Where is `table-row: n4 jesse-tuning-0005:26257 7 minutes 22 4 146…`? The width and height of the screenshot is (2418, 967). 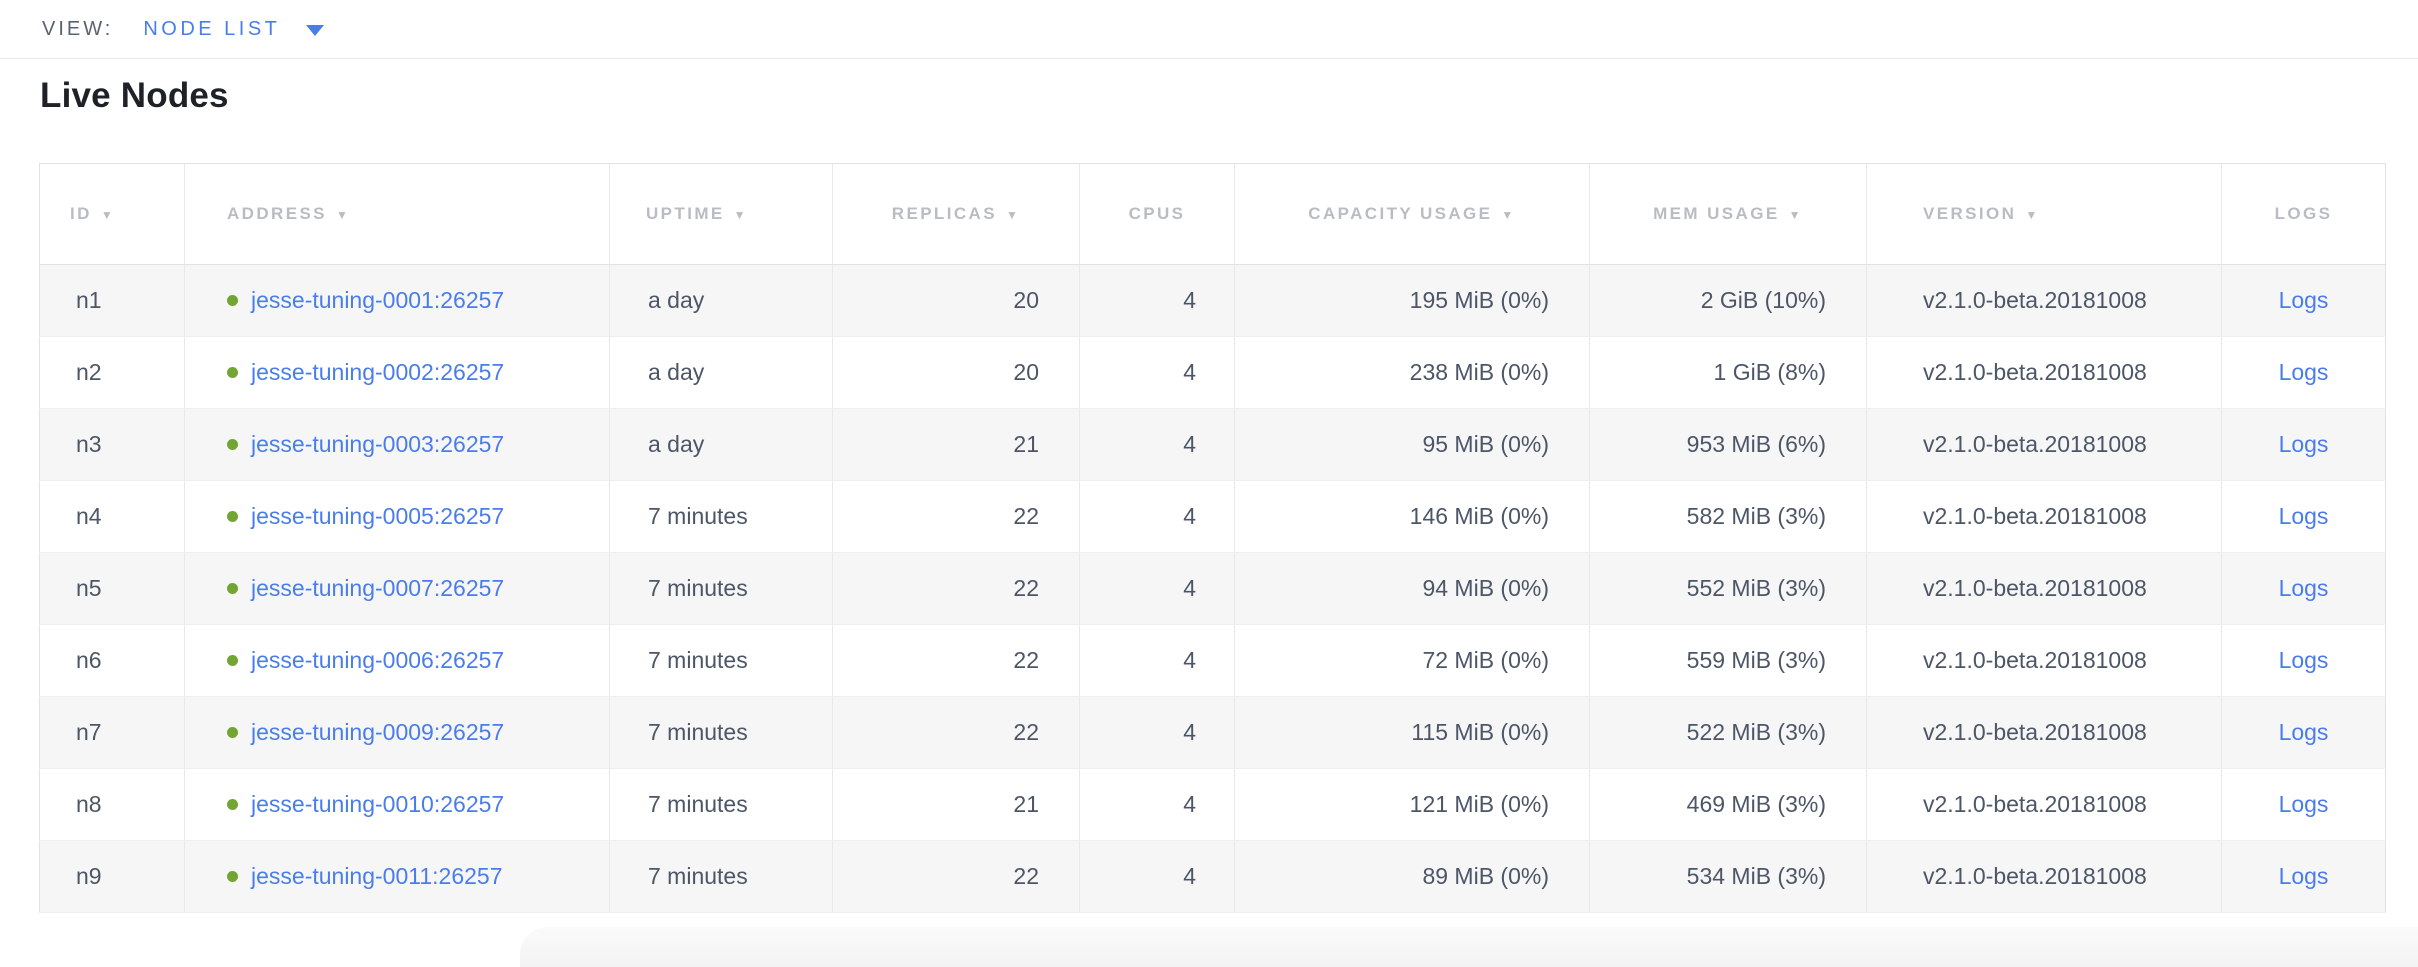 table-row: n4 jesse-tuning-0005:26257 7 minutes 22 4 146… is located at coordinates (1212, 516).